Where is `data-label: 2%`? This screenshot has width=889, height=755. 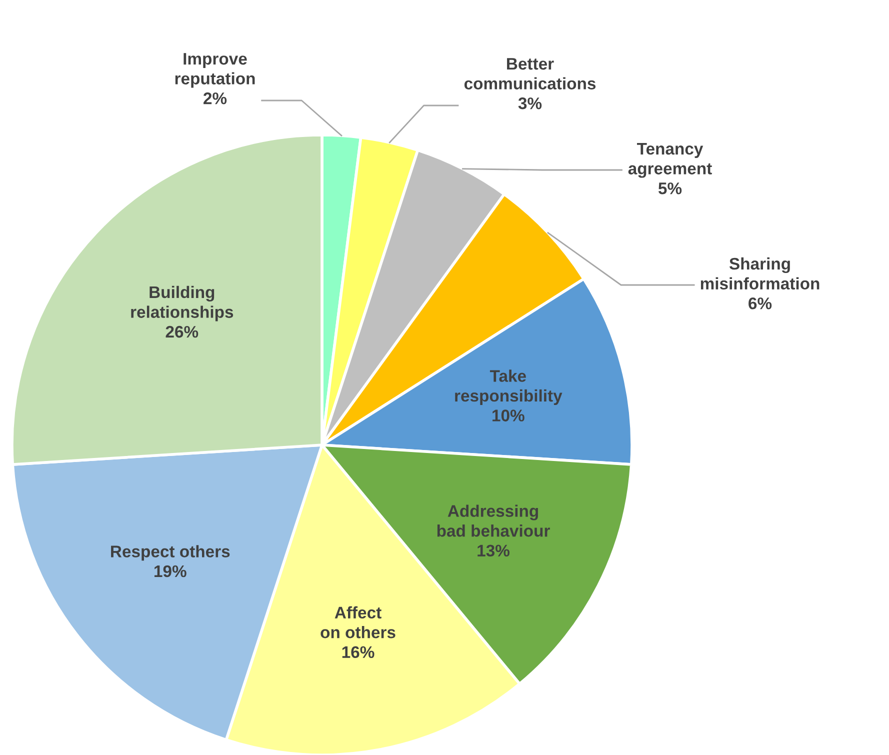 data-label: 2% is located at coordinates (215, 98).